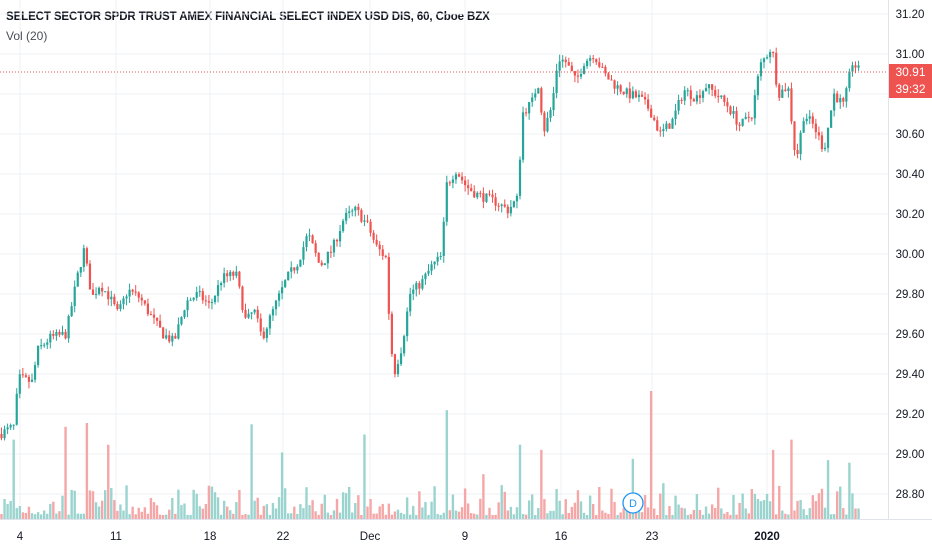  What do you see at coordinates (767, 537) in the screenshot?
I see `time-tick-label: 2020` at bounding box center [767, 537].